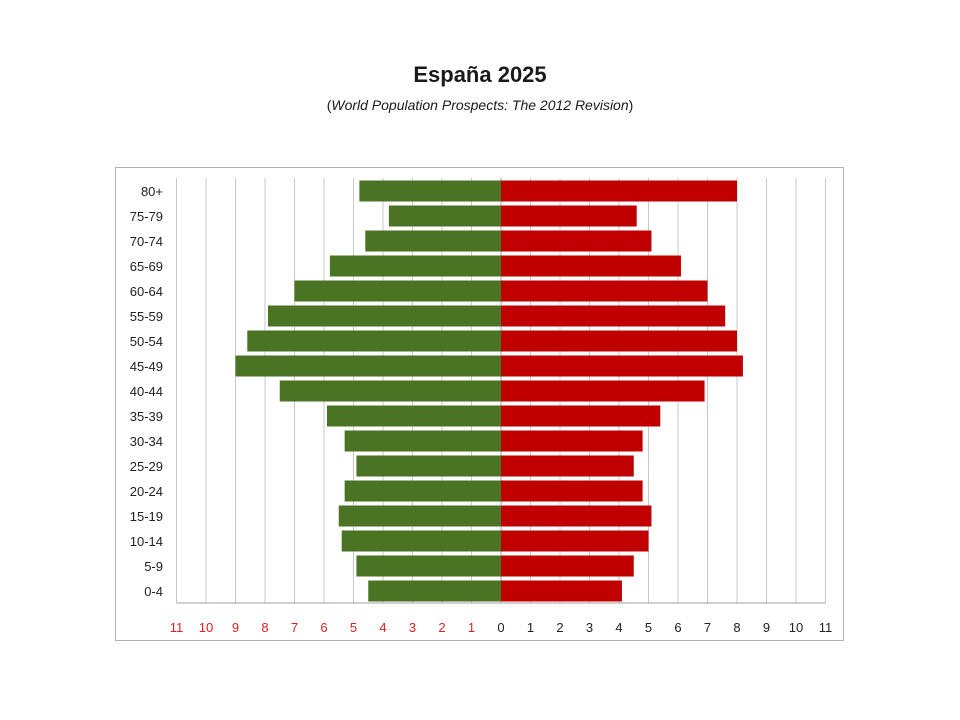 The width and height of the screenshot is (960, 720). What do you see at coordinates (177, 627) in the screenshot?
I see `x-tick-label-left: 11` at bounding box center [177, 627].